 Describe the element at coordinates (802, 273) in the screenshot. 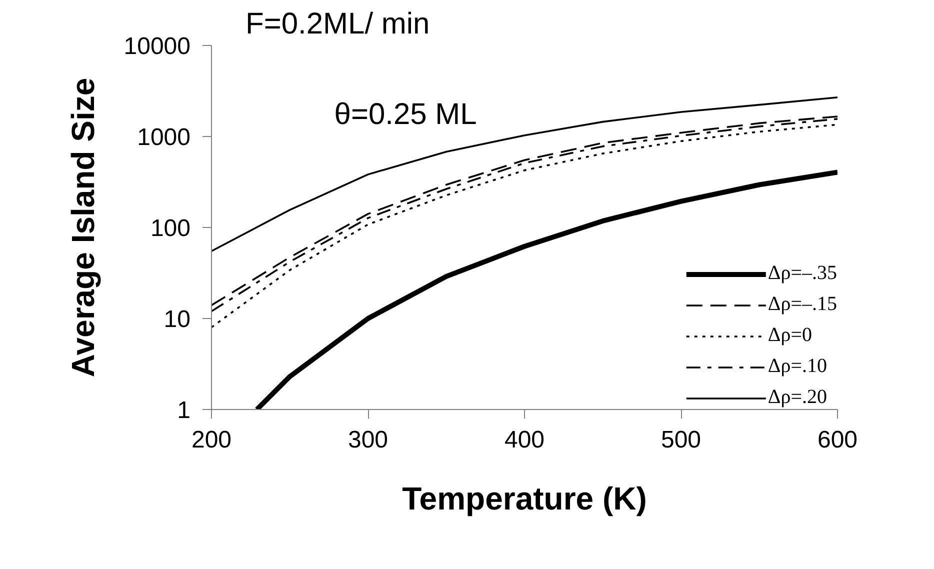

I see `legend-label: Δρ=–.35` at that location.